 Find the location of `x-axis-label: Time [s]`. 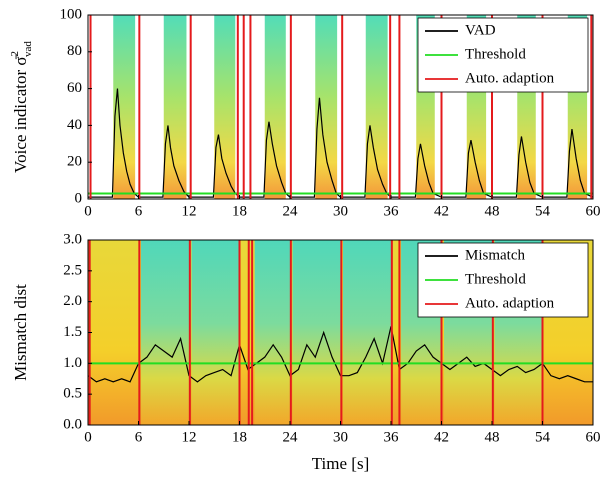

x-axis-label: Time [s] is located at coordinates (340, 463).